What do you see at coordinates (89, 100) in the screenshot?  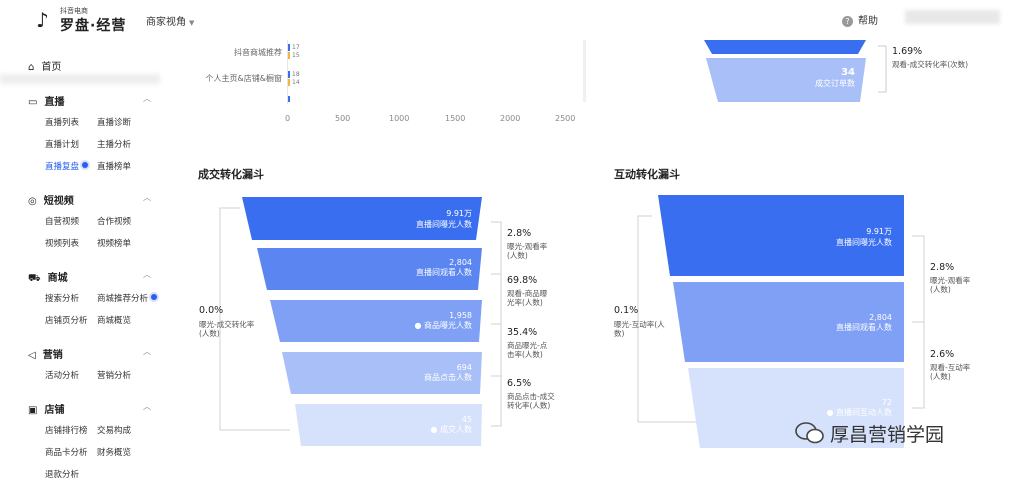 I see `sidebar-section-live: ▭ 直播 ︿` at bounding box center [89, 100].